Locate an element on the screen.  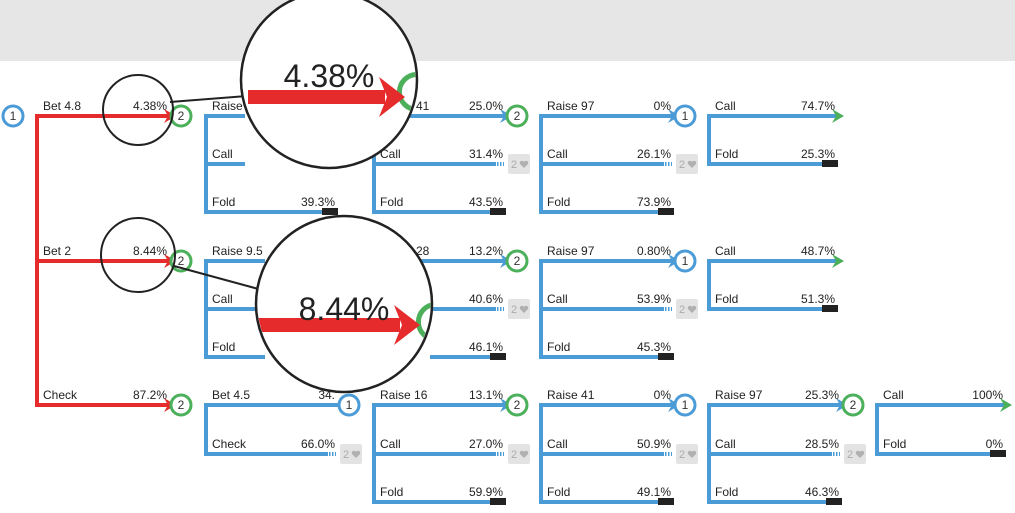
edge-percentage: 49.1% is located at coordinates (654, 492).